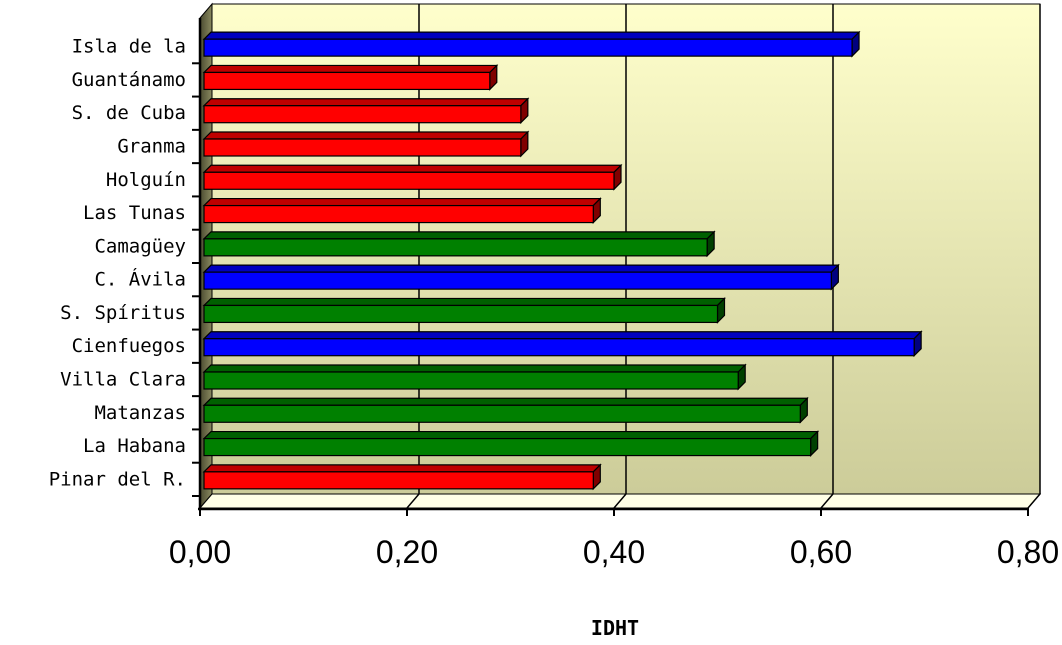 The width and height of the screenshot is (1062, 645). What do you see at coordinates (407, 552) in the screenshot?
I see `x-tick-label: 0,20` at bounding box center [407, 552].